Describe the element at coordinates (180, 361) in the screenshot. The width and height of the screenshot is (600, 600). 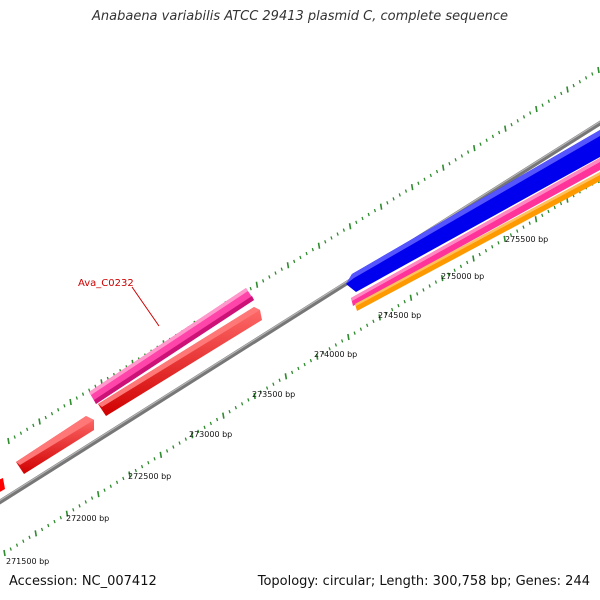
I see `forward-feature-red-a` at that location.